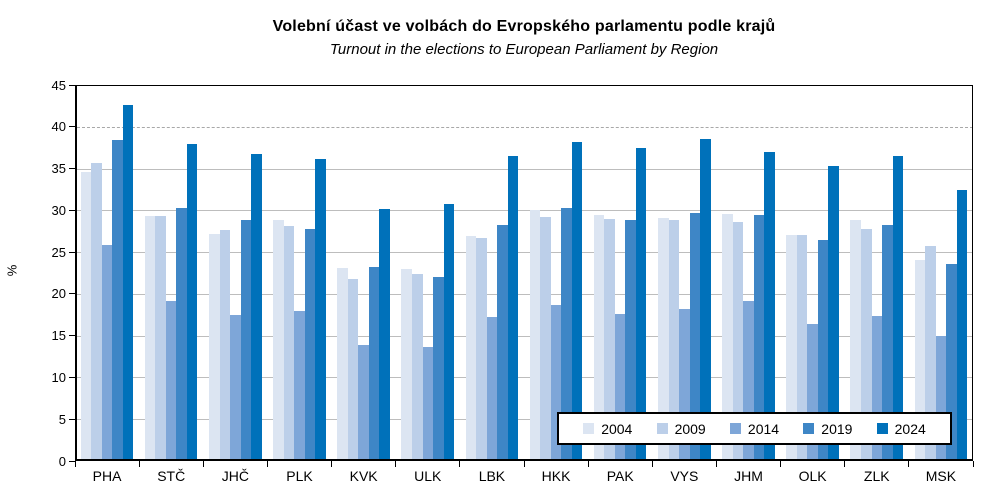 The image size is (1004, 502). Describe the element at coordinates (813, 273) in the screenshot. I see `bar-group-OLK` at that location.